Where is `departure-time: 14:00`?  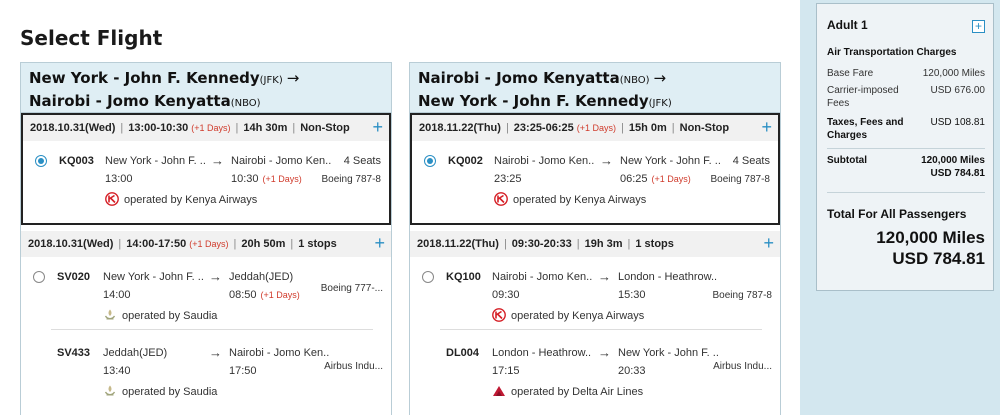
departure-time: 14:00 is located at coordinates (117, 295).